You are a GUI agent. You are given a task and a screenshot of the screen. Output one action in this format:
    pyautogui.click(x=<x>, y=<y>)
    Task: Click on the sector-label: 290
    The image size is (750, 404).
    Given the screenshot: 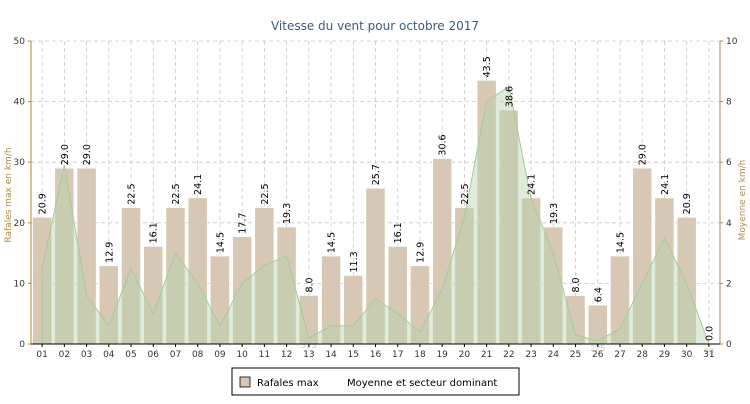 What is the action you would take?
    pyautogui.click(x=486, y=109)
    